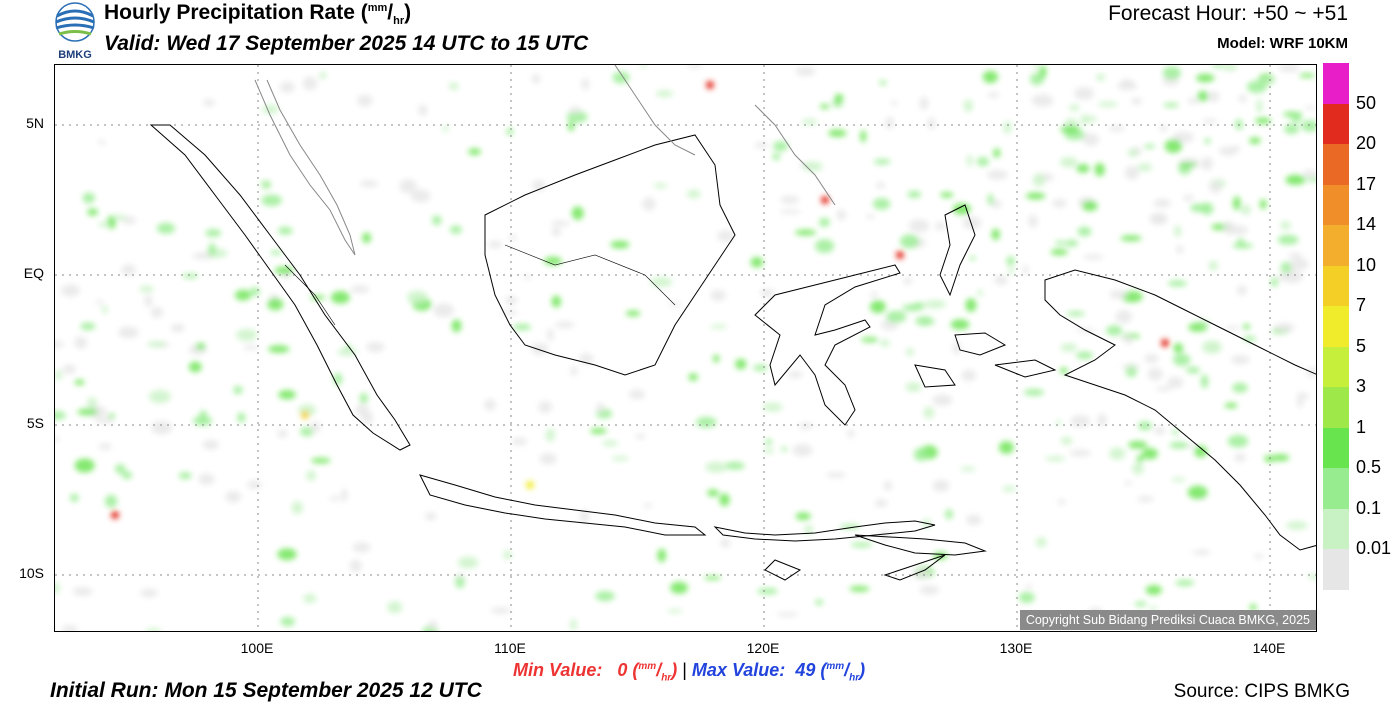 This screenshot has width=1400, height=709. I want to click on colorbar-label: 10, so click(1366, 264).